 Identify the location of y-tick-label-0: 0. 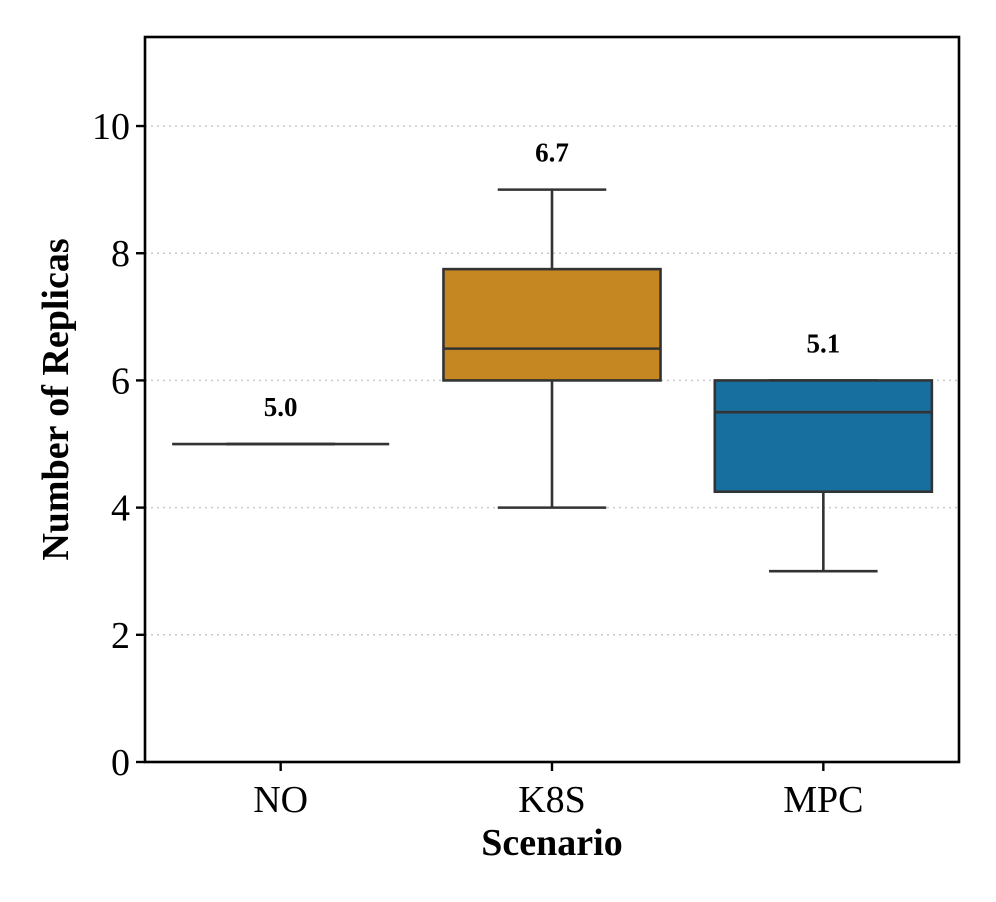
(120, 763).